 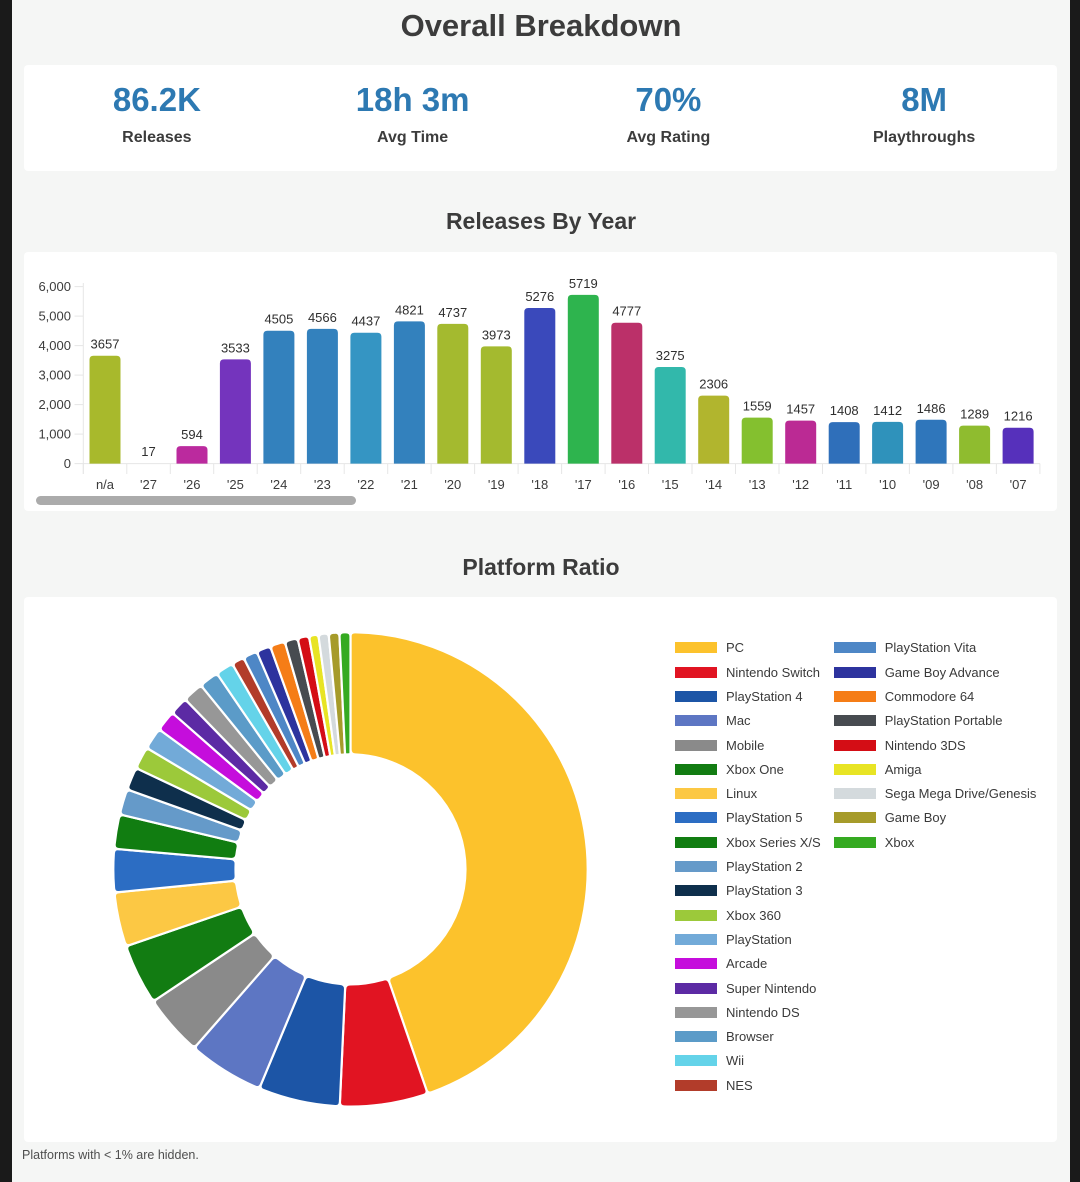 I want to click on svg-text: 1457, so click(x=800, y=409).